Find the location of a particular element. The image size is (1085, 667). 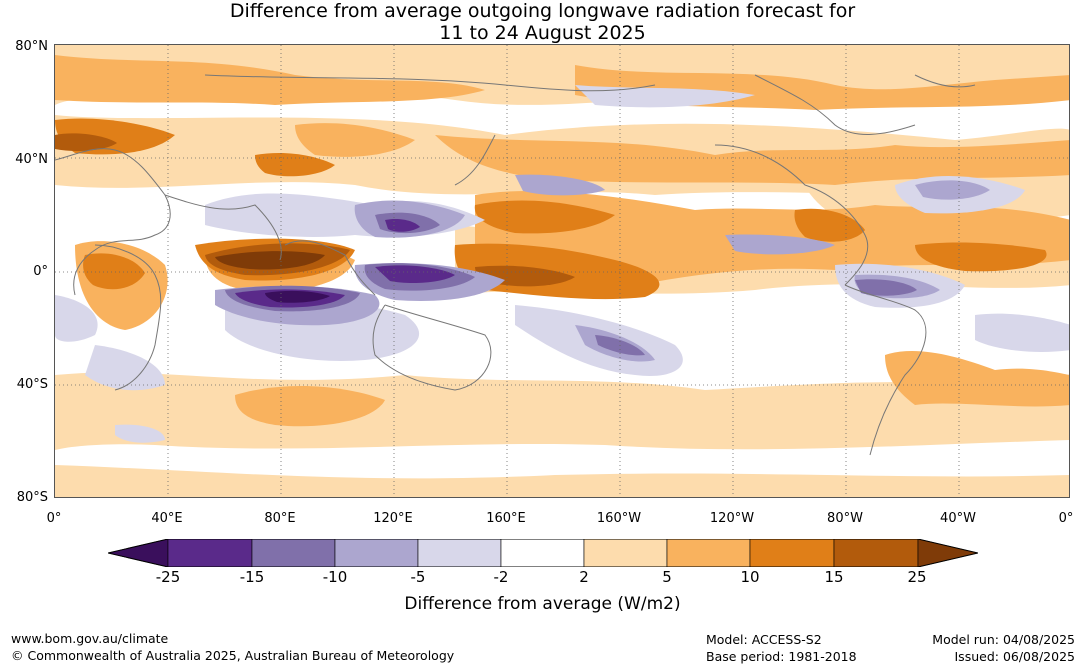

lon-label-40e: 40°E is located at coordinates (167, 518).